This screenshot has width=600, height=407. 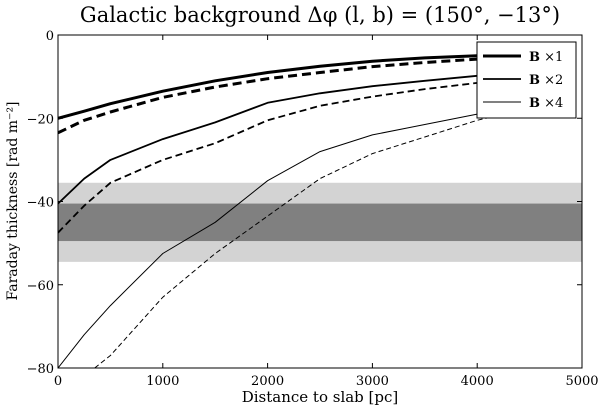 I want to click on x-tick-label: 3000, so click(x=372, y=381).